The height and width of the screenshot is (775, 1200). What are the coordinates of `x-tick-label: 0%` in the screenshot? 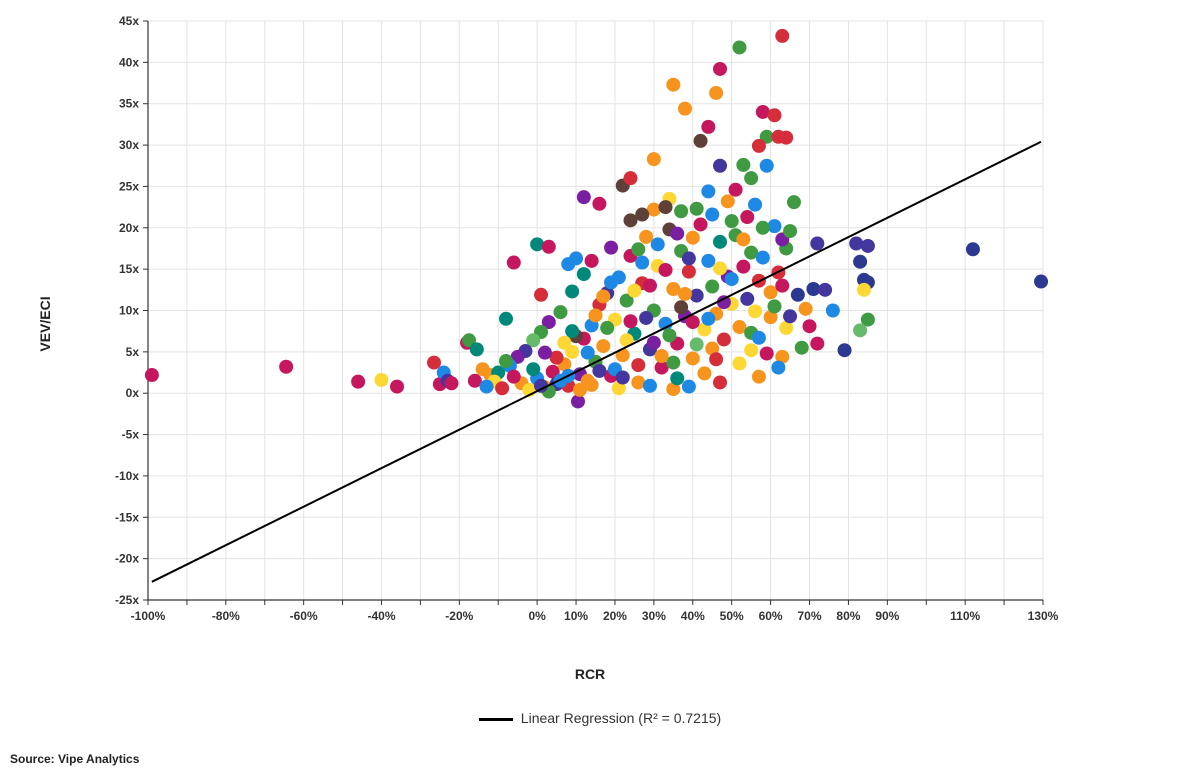 It's located at (537, 616).